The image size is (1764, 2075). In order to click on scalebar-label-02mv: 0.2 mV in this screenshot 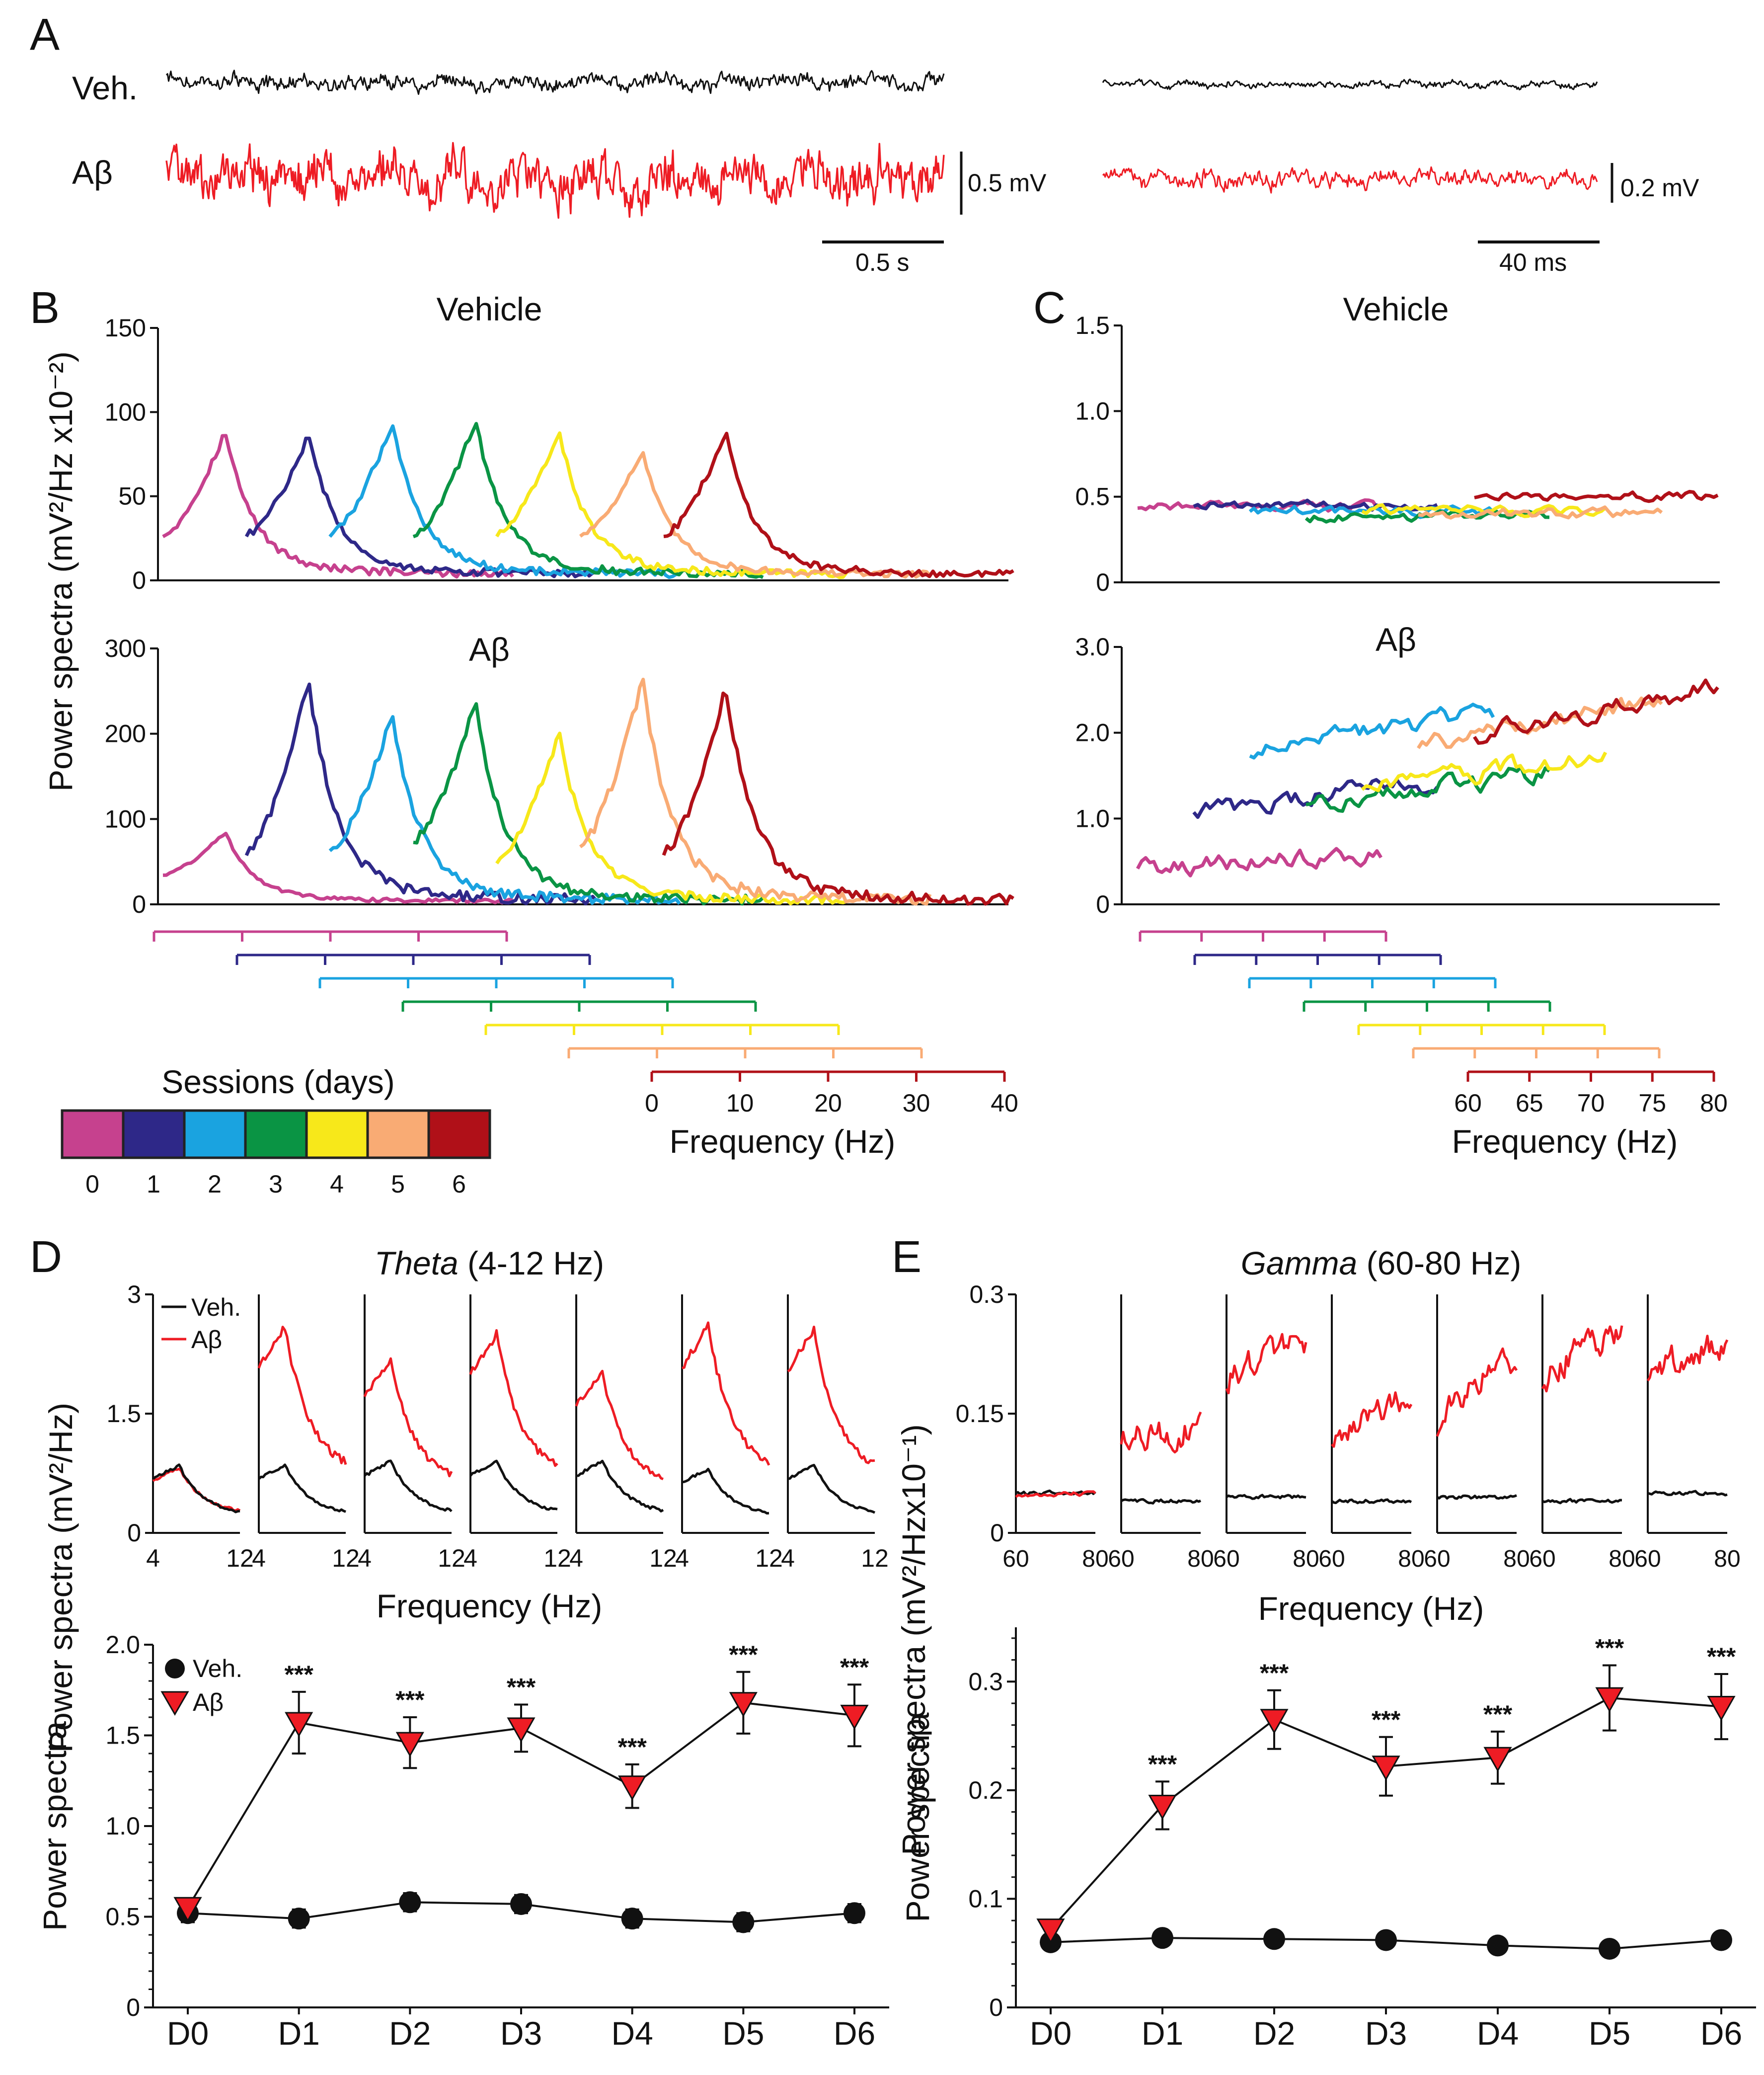, I will do `click(1659, 188)`.